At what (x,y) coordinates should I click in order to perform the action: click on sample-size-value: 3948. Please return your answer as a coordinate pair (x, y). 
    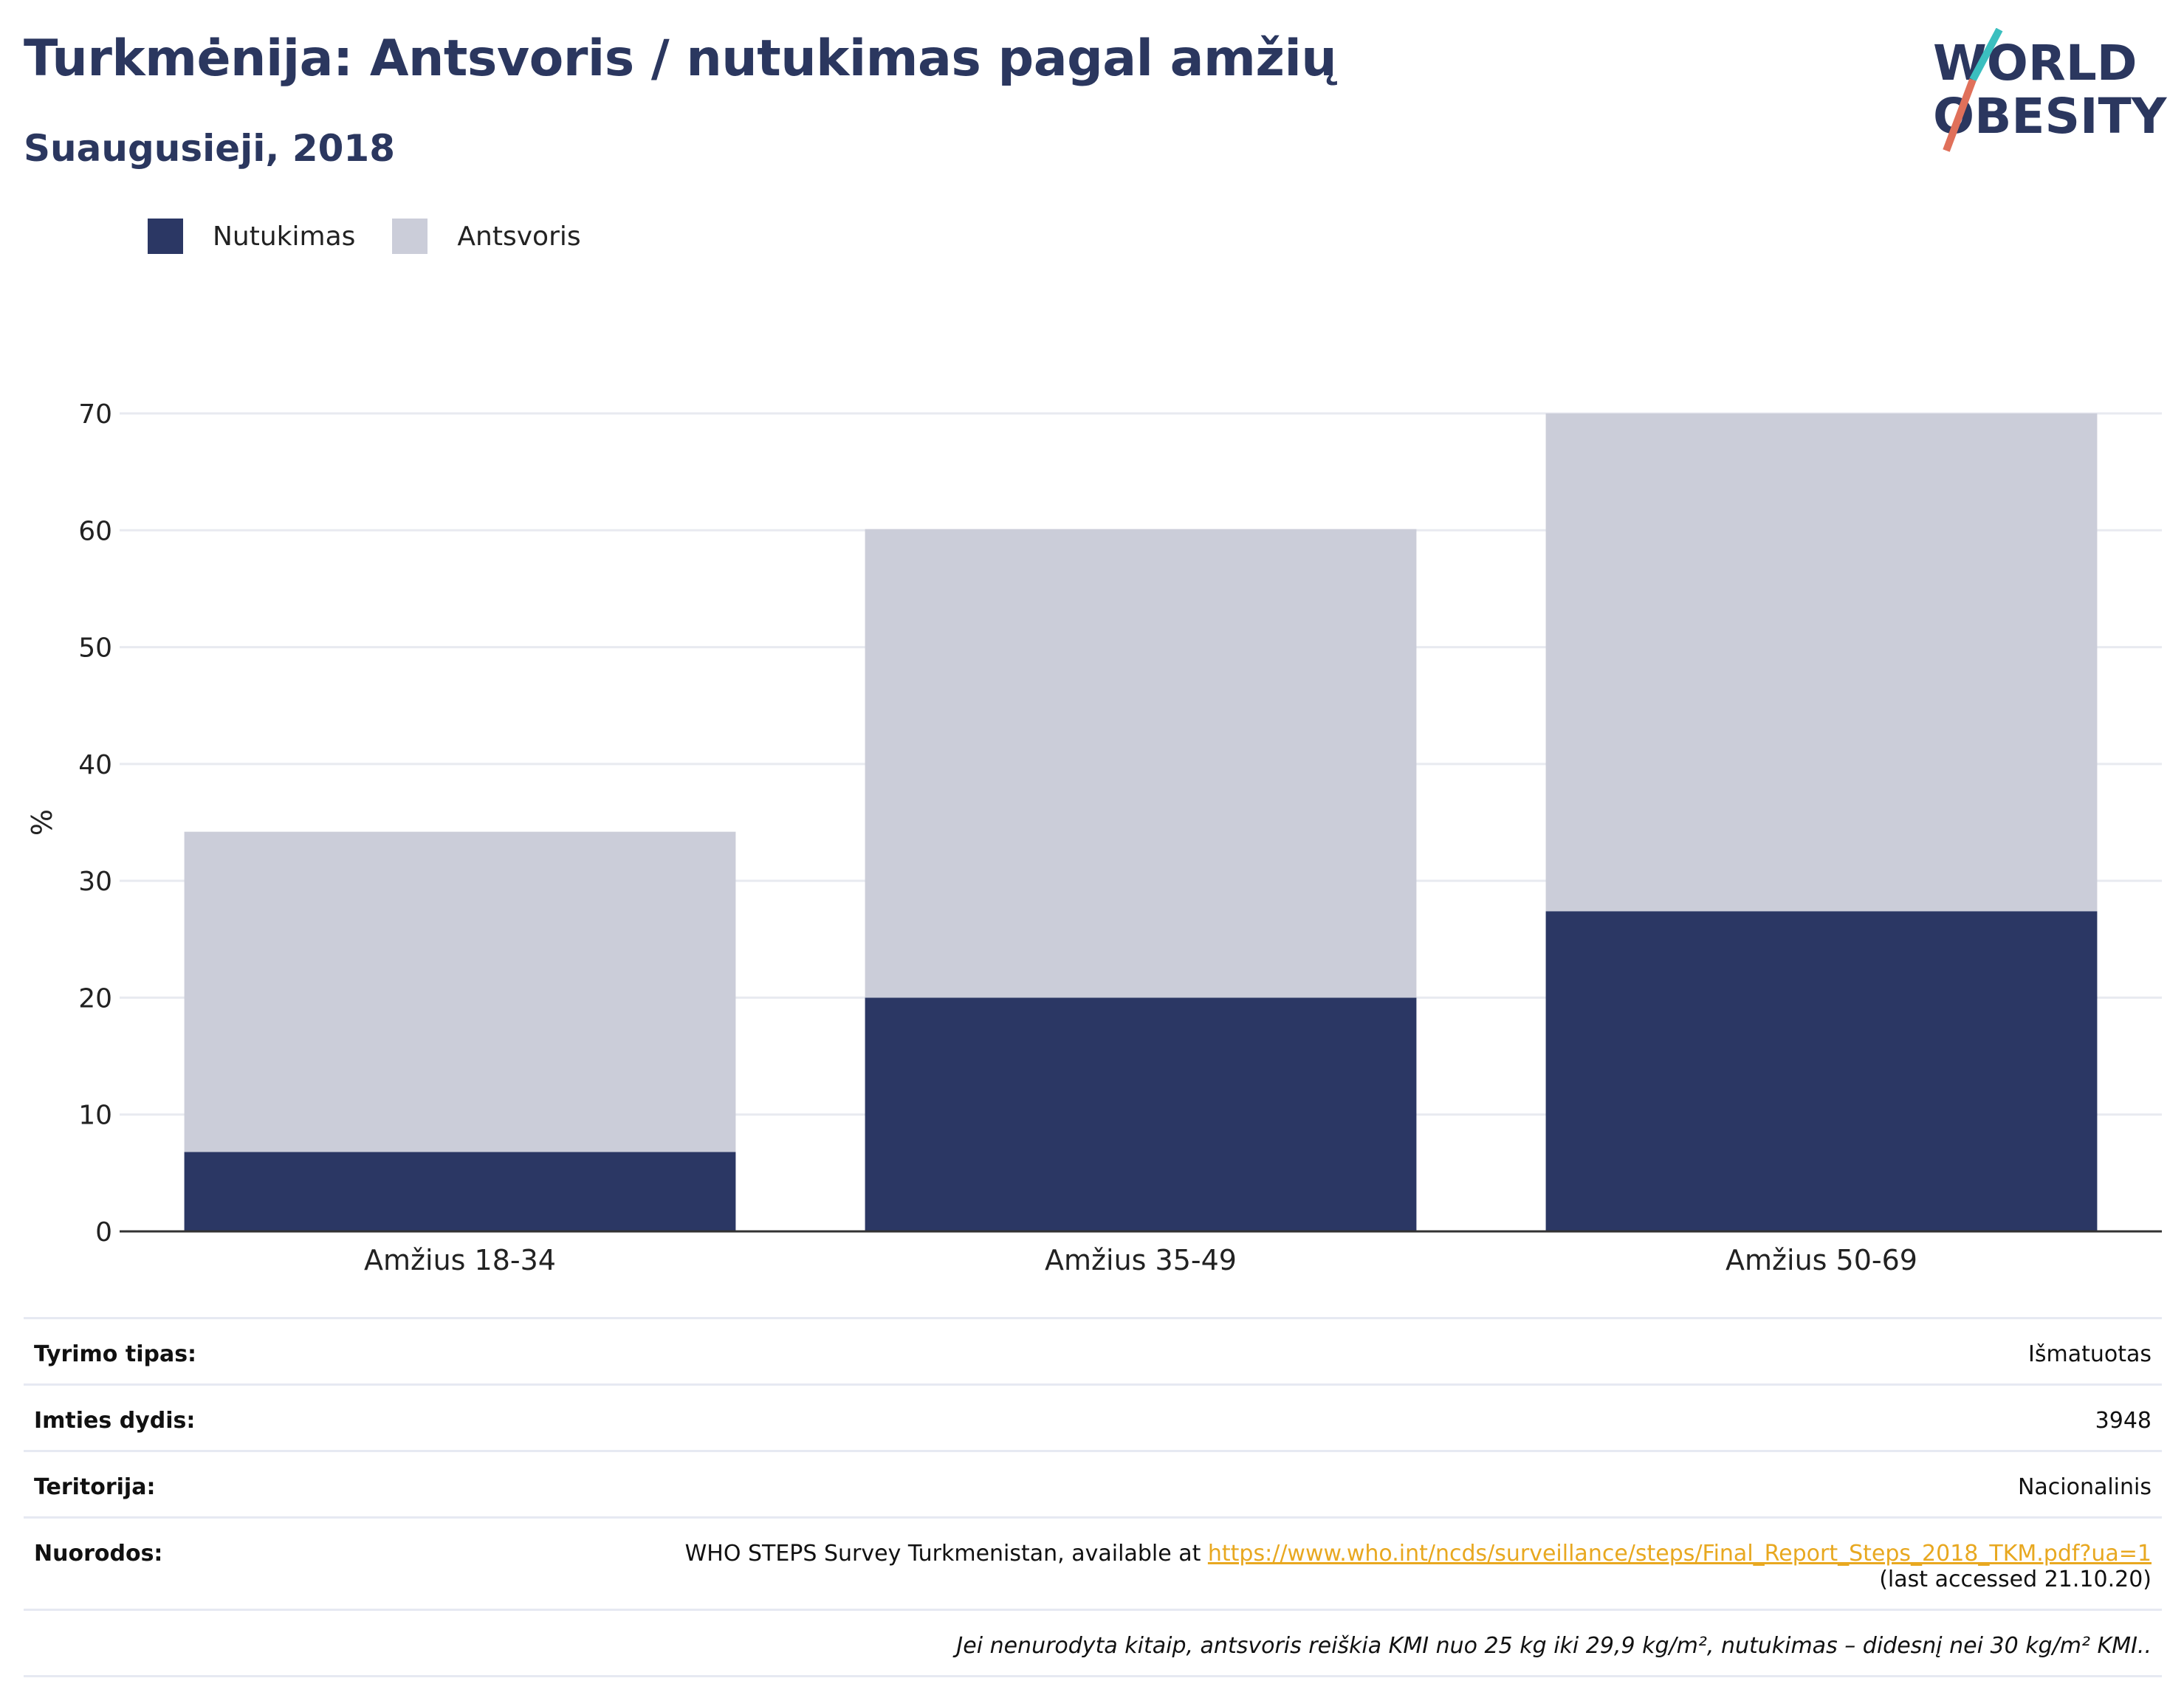
    Looking at the image, I should click on (2123, 1421).